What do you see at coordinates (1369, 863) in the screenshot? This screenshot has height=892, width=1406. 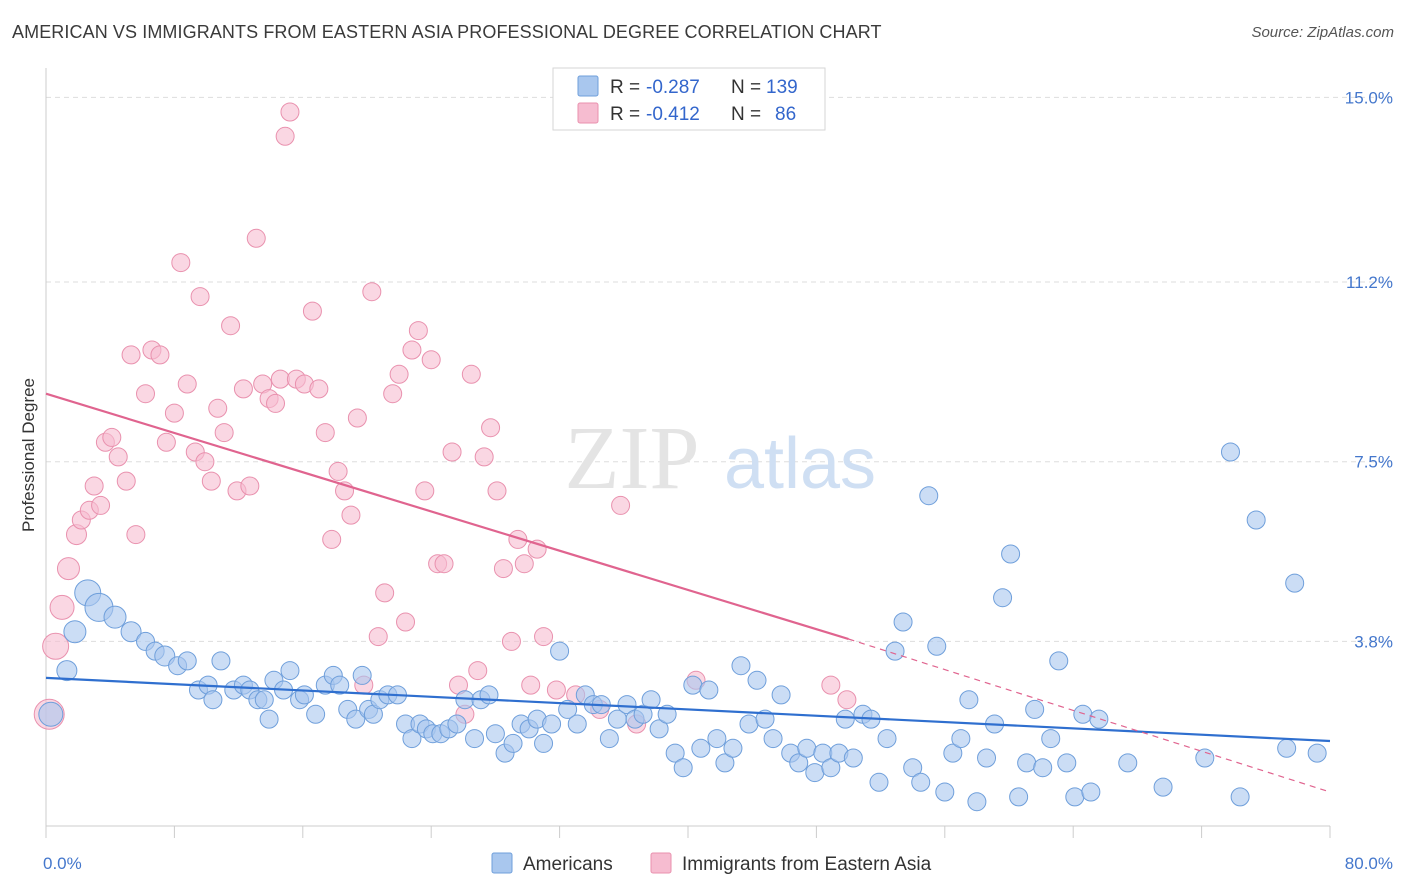 I see `x-tick-label-1: 80.0%` at bounding box center [1369, 863].